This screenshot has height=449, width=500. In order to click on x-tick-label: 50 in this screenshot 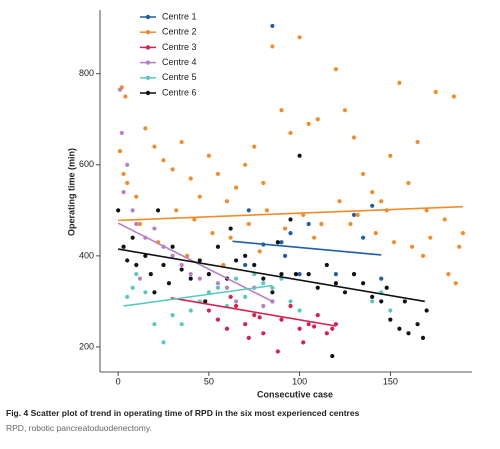, I will do `click(209, 381)`.